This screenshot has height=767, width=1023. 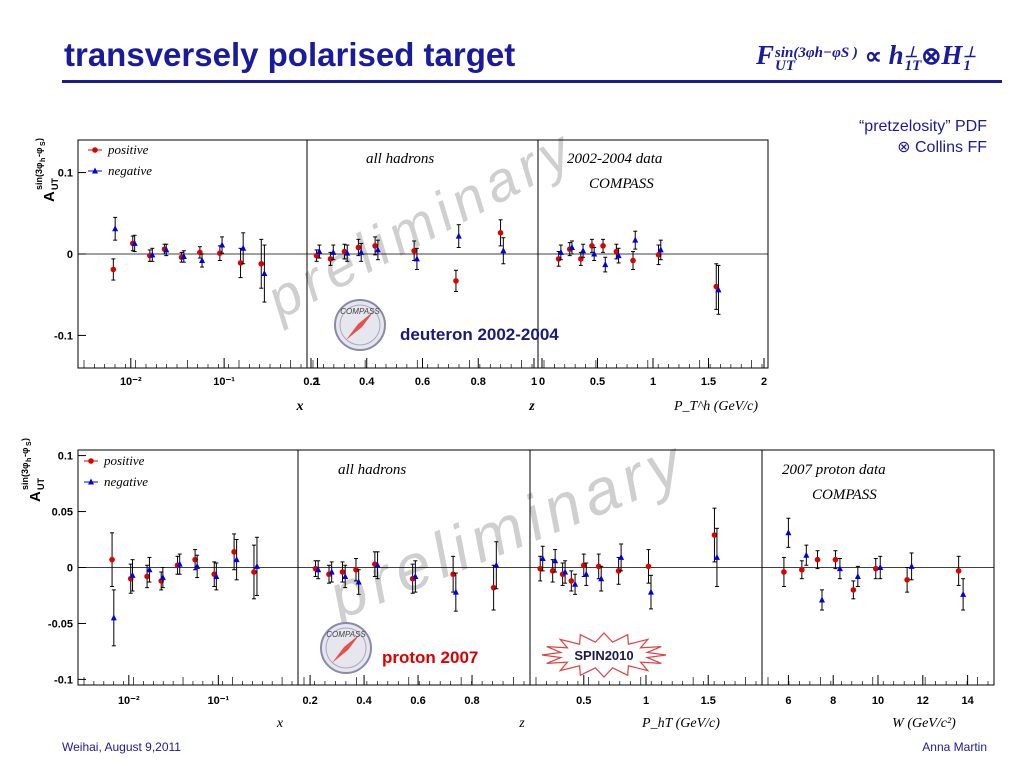 What do you see at coordinates (896, 55) in the screenshot?
I see `formula-term1: h` at bounding box center [896, 55].